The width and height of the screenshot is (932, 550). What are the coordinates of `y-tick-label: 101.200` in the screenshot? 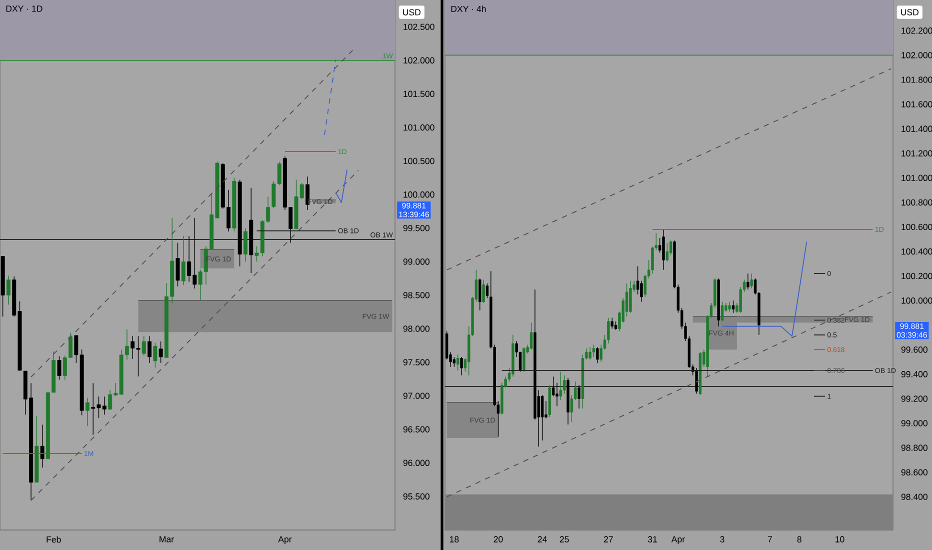 It's located at (917, 153).